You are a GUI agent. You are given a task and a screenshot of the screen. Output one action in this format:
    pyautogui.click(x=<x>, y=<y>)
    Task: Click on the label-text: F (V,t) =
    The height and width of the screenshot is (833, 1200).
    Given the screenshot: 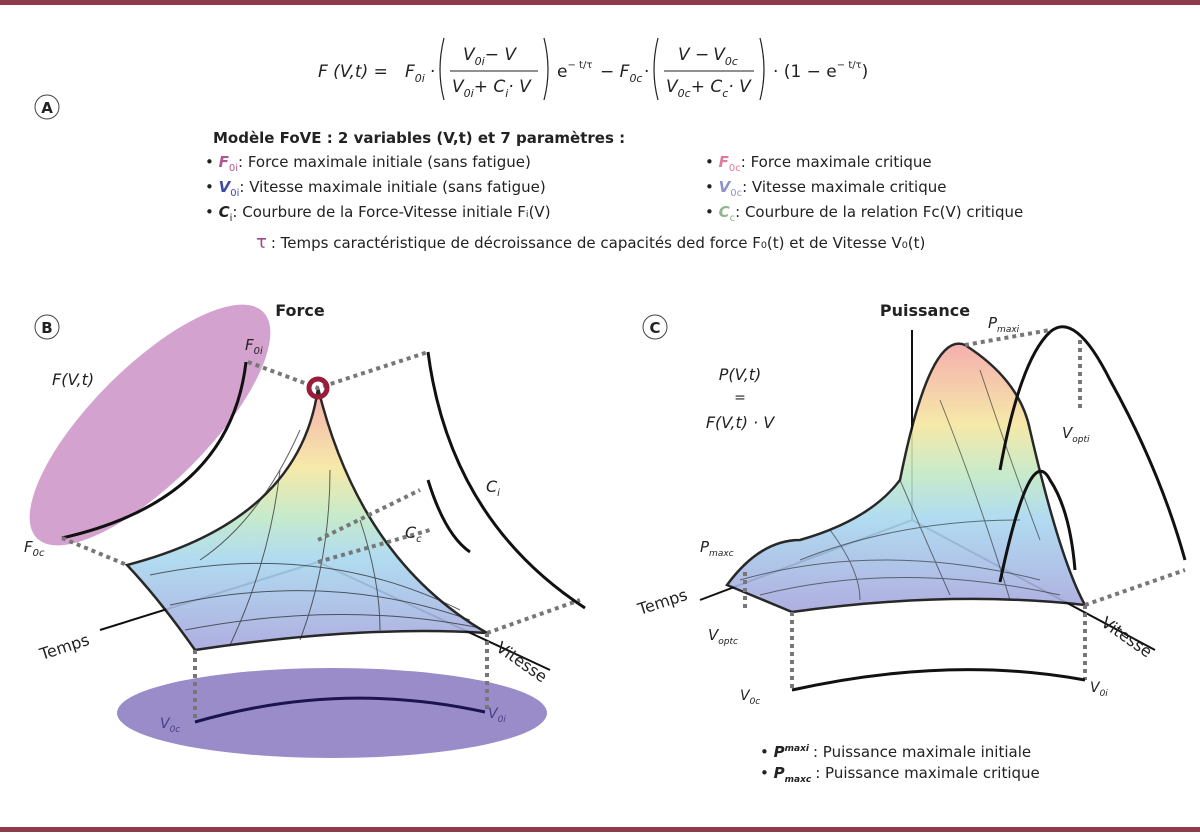 What is the action you would take?
    pyautogui.click(x=353, y=72)
    